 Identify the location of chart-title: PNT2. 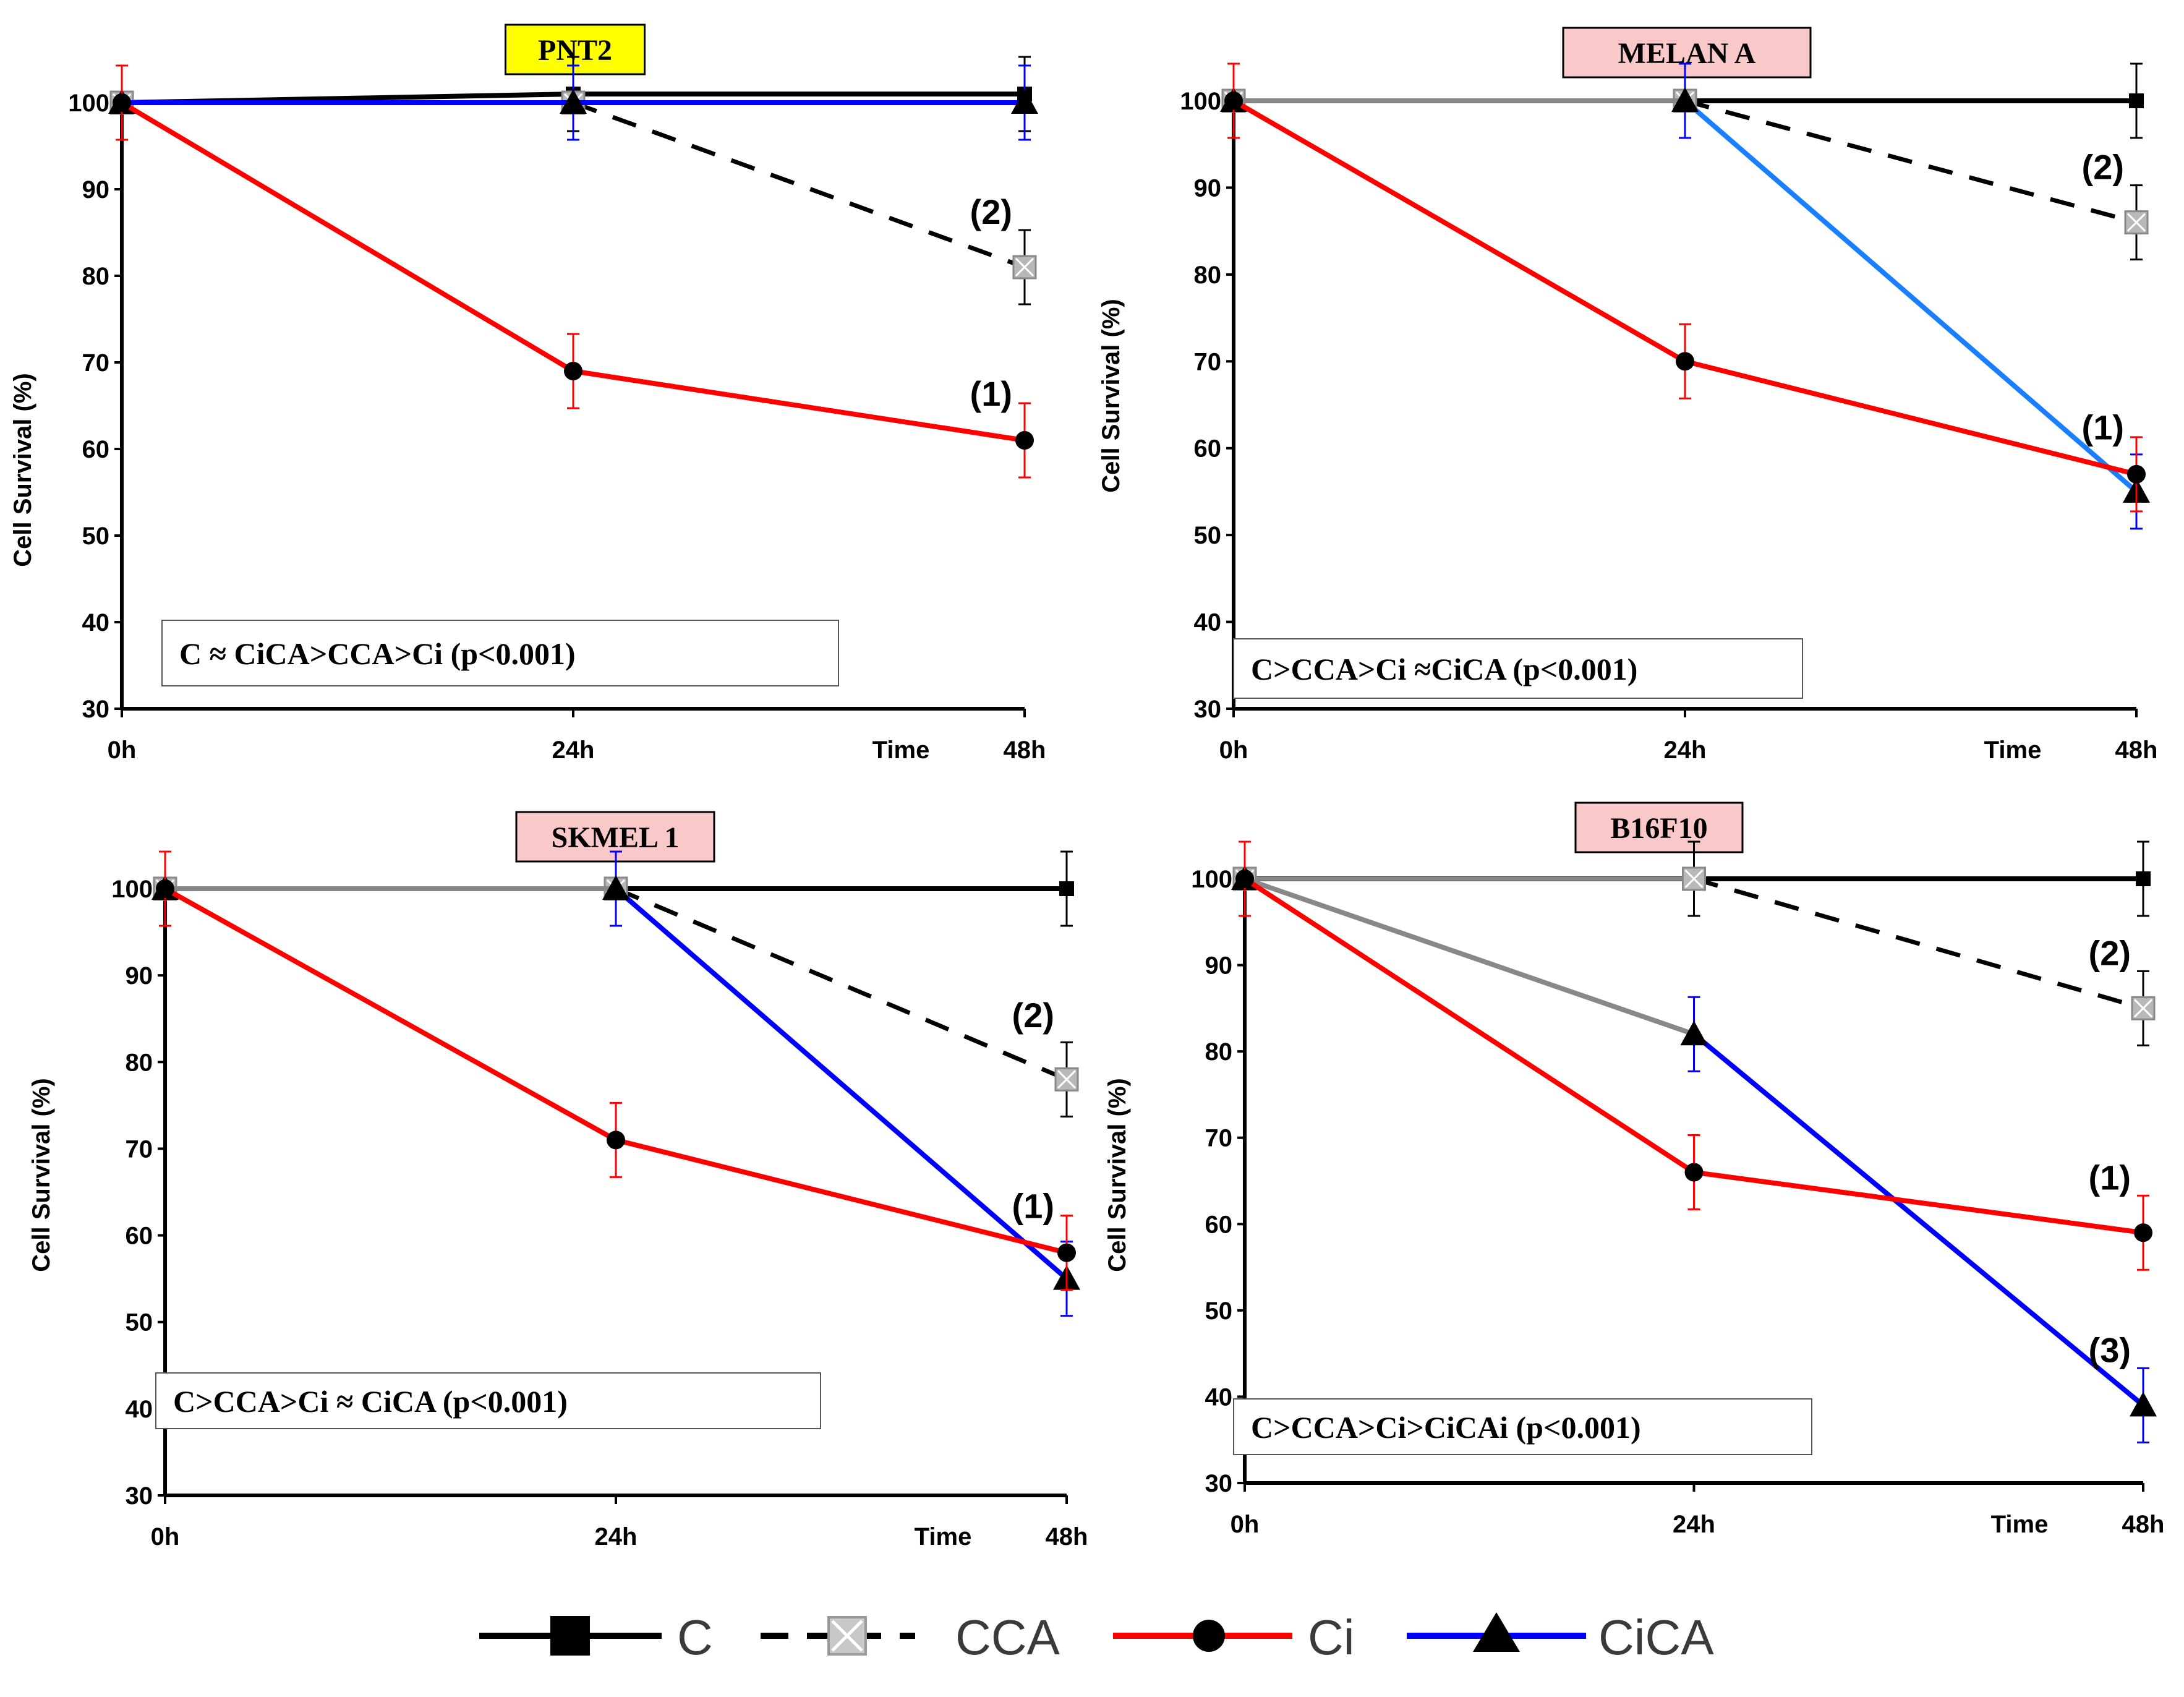
(575, 51).